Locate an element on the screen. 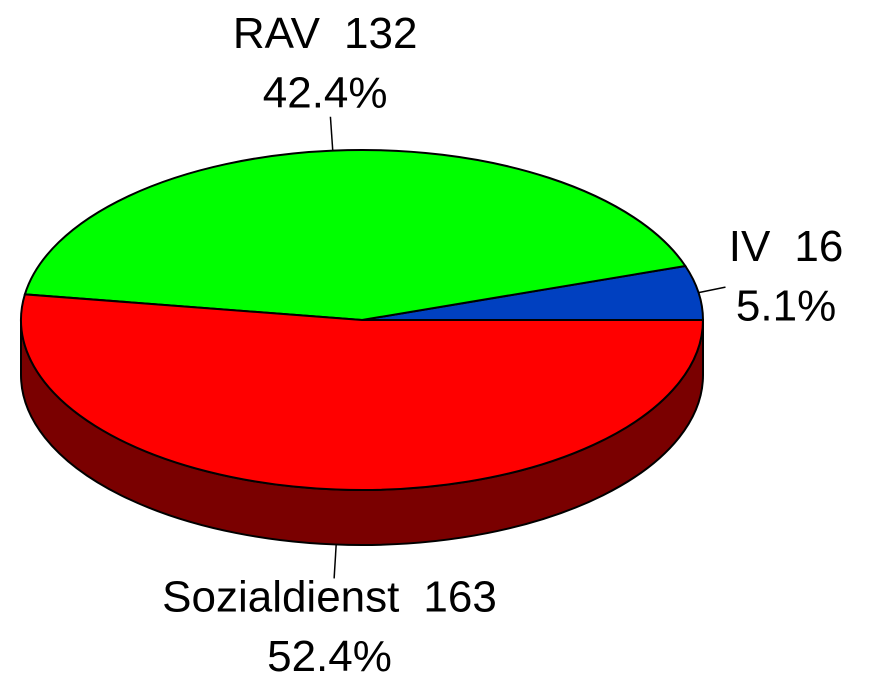 The width and height of the screenshot is (887, 687). slice-percent: 42.4% is located at coordinates (325, 93).